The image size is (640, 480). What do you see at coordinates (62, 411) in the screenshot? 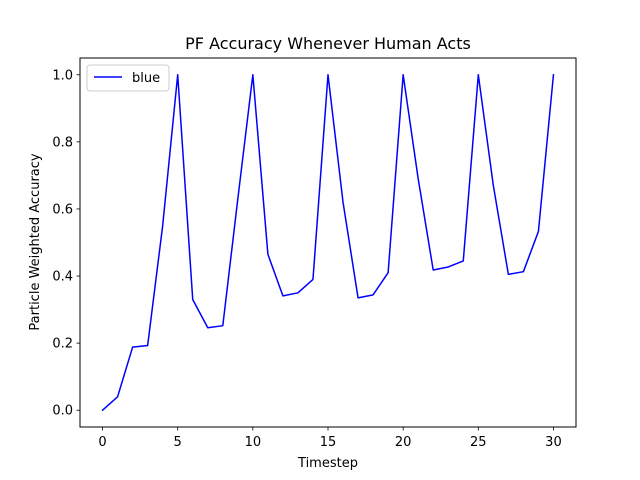
I see `y-tick-label: 0.0` at bounding box center [62, 411].